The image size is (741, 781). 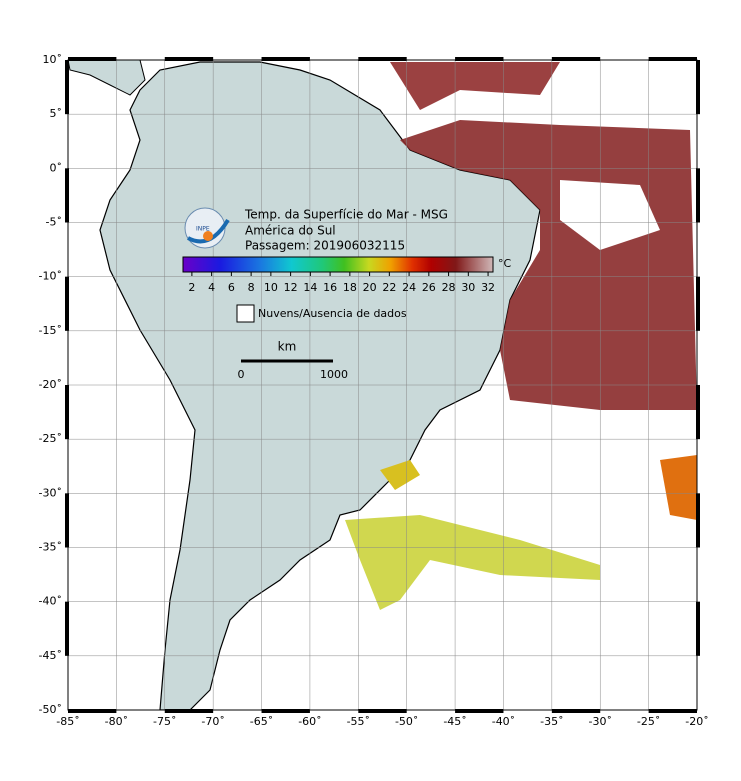 What do you see at coordinates (472, 562) in the screenshot?
I see `sst-south-patch` at bounding box center [472, 562].